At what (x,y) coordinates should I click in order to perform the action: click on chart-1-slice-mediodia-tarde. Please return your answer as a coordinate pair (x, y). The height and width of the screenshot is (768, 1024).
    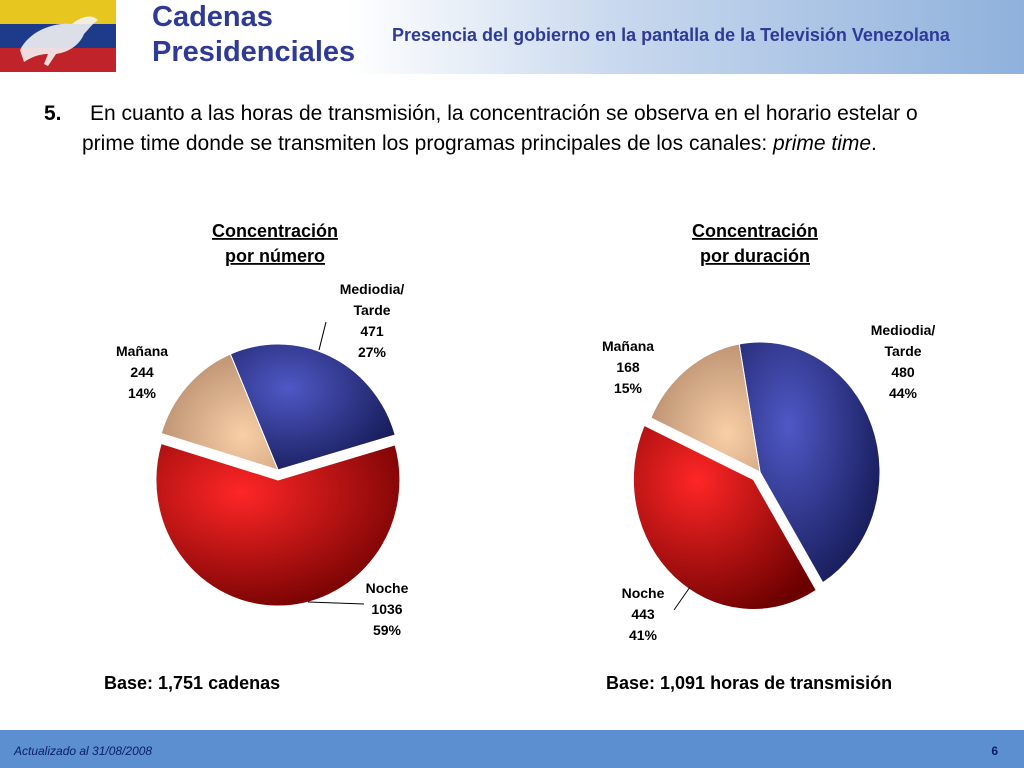
    Looking at the image, I should click on (312, 407).